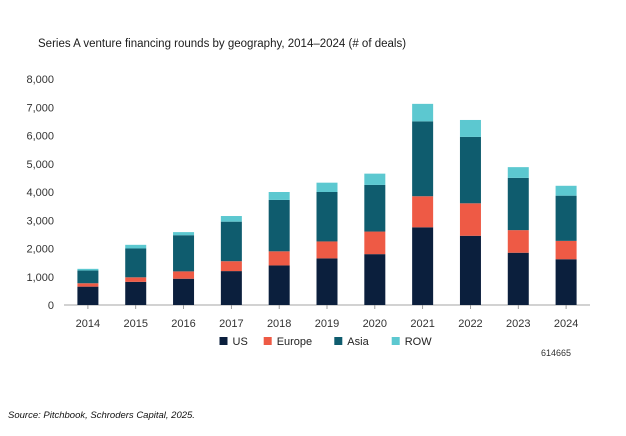  Describe the element at coordinates (279, 196) in the screenshot. I see `bar-segment-row-2018` at that location.